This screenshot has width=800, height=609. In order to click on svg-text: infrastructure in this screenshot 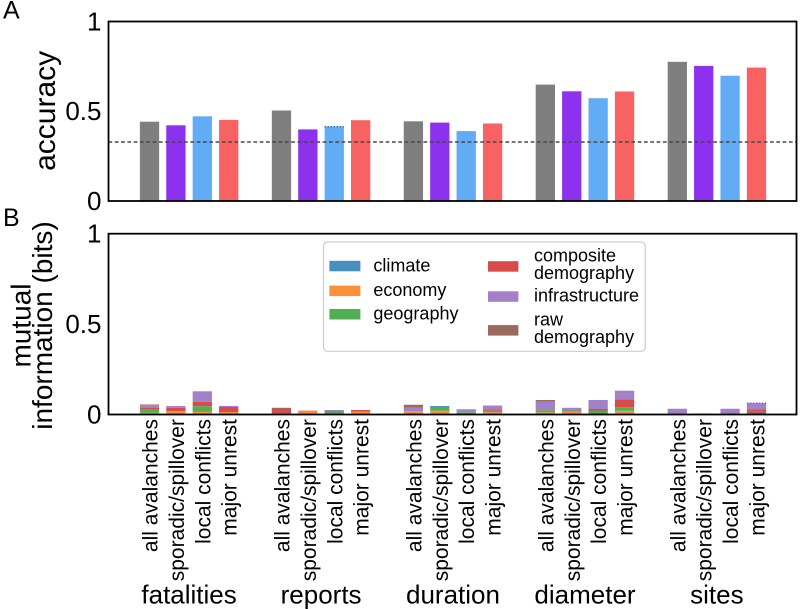, I will do `click(586, 295)`.